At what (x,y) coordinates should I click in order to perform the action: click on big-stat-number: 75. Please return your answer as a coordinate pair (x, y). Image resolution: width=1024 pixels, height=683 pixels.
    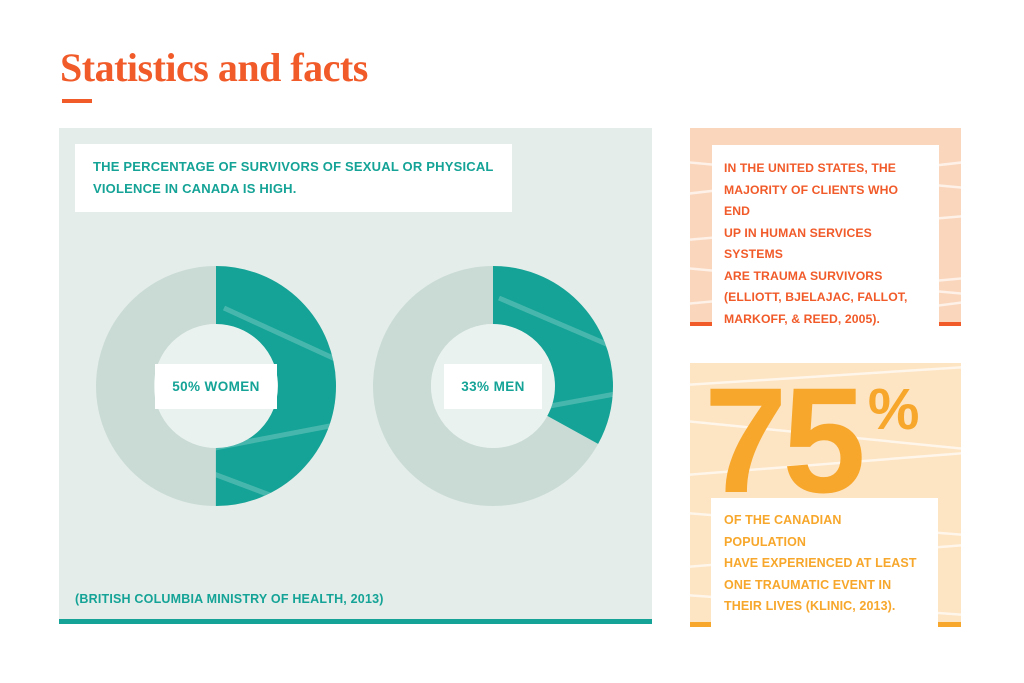
    Looking at the image, I should click on (785, 440).